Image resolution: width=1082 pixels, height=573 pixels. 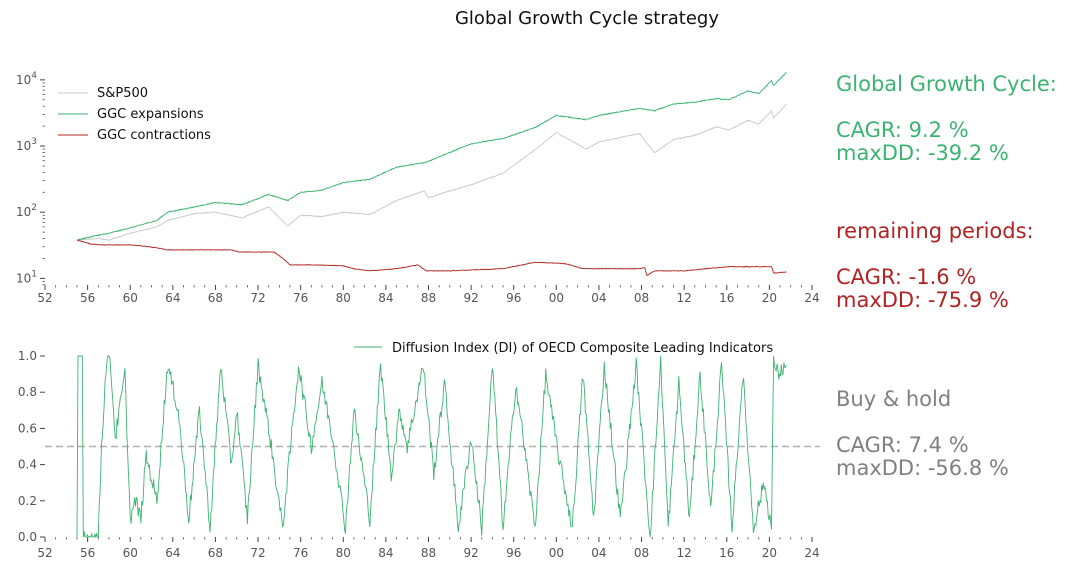 I want to click on stats-cagr: CAGR: 9.2 %, so click(x=902, y=130).